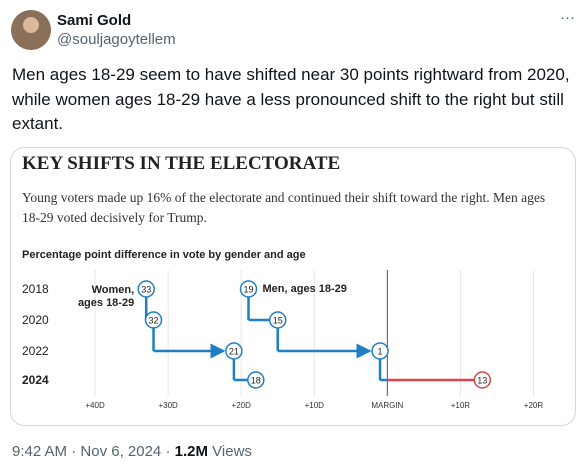 The height and width of the screenshot is (471, 588). What do you see at coordinates (35, 380) in the screenshot?
I see `y-tick-label: 2024` at bounding box center [35, 380].